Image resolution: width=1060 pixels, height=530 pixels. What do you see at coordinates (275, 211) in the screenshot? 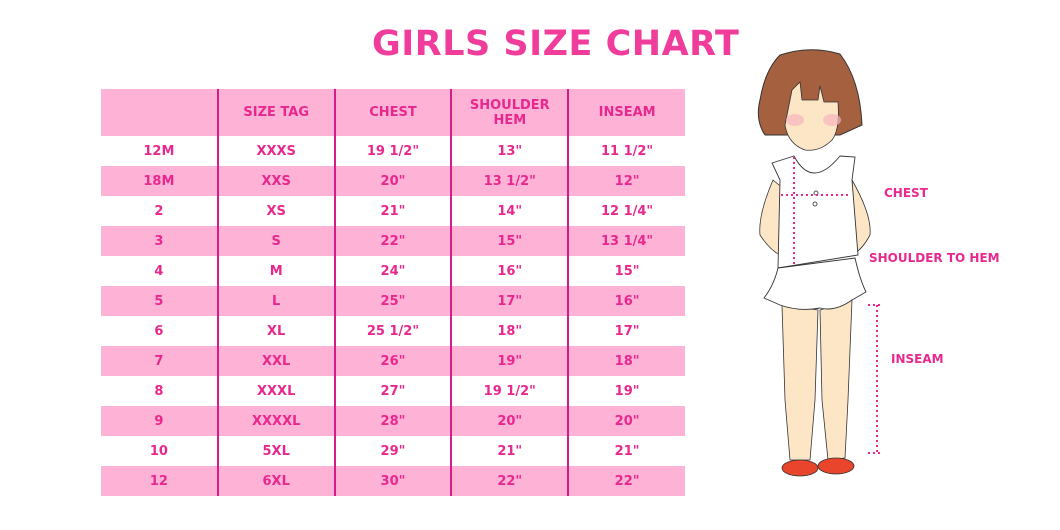
I see `cell-size-tag: XS` at bounding box center [275, 211].